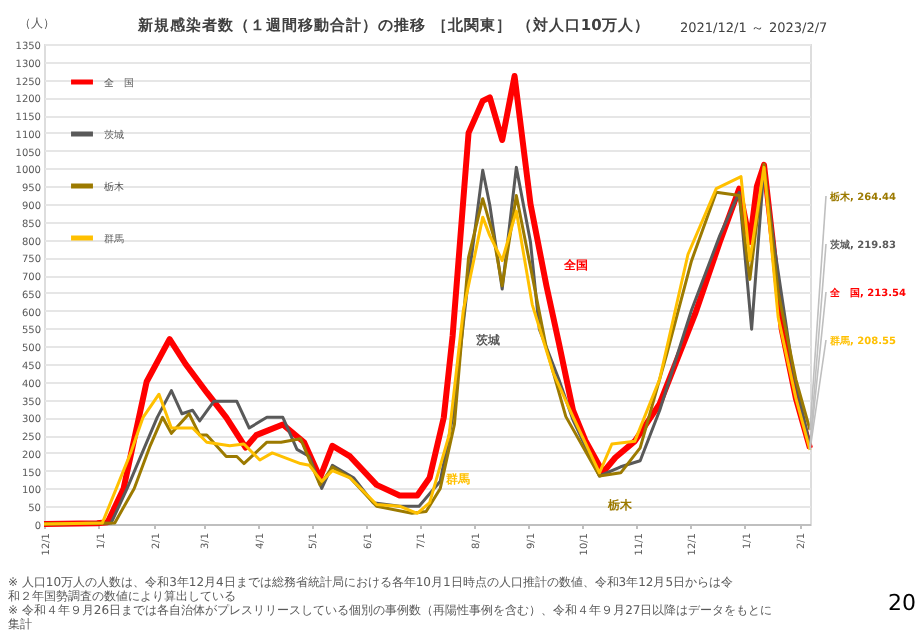 The width and height of the screenshot is (924, 640). What do you see at coordinates (902, 603) in the screenshot?
I see `text: 20` at bounding box center [902, 603].